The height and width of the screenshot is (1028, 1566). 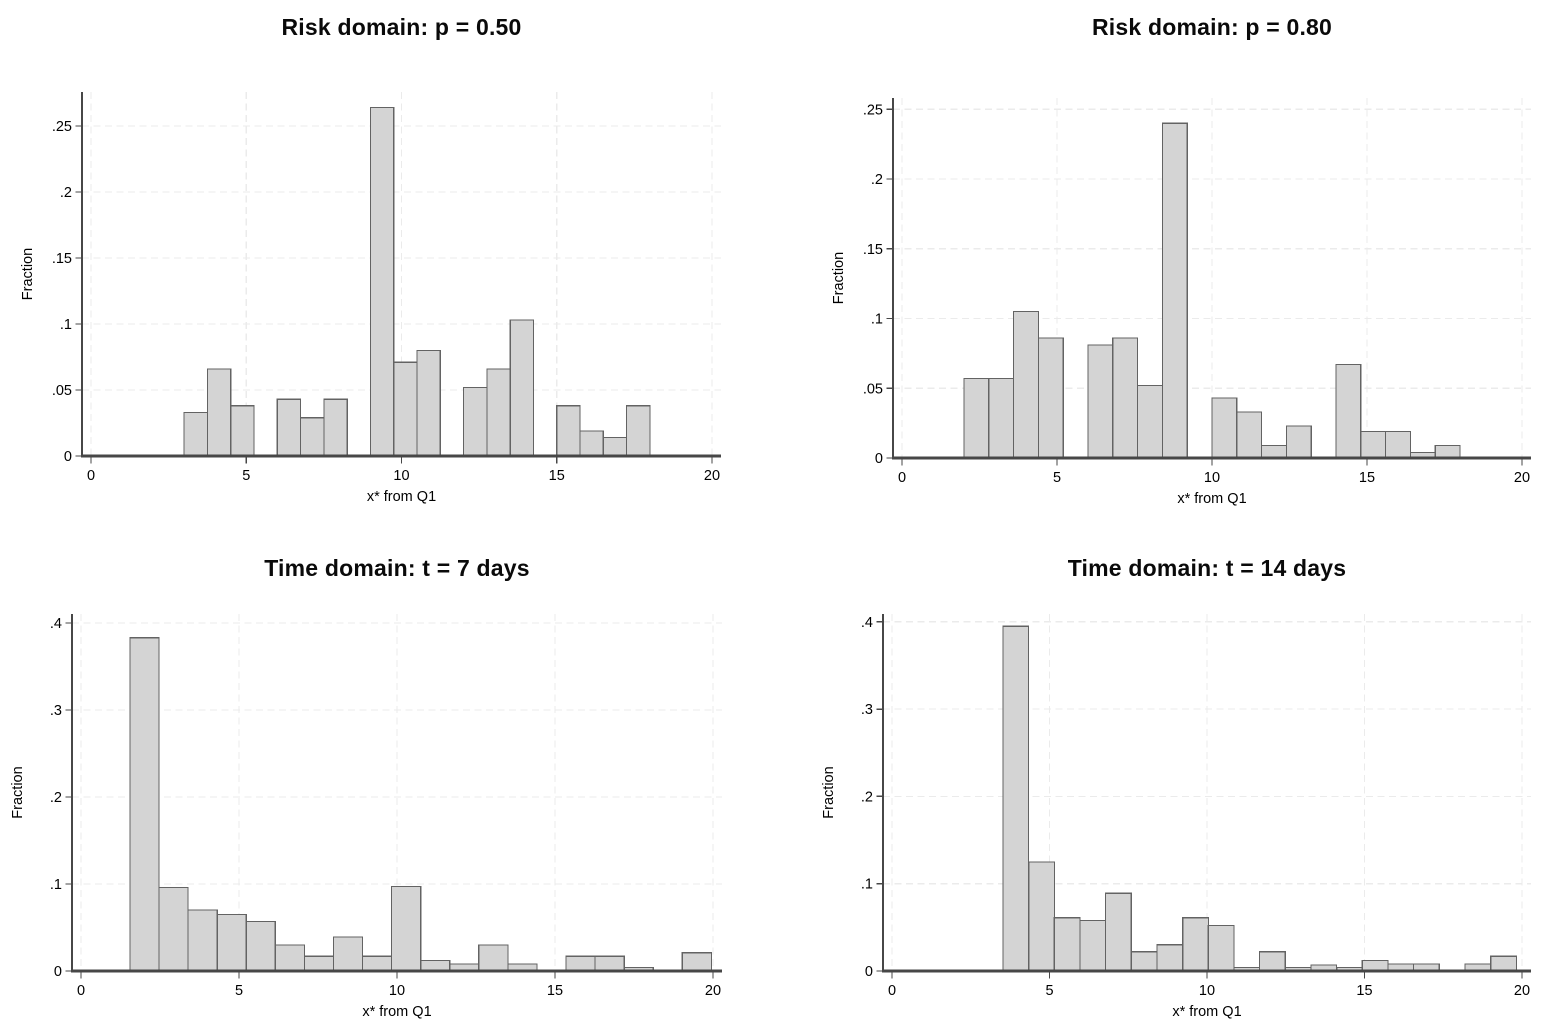 I want to click on gridlines, so click(x=1212, y=277).